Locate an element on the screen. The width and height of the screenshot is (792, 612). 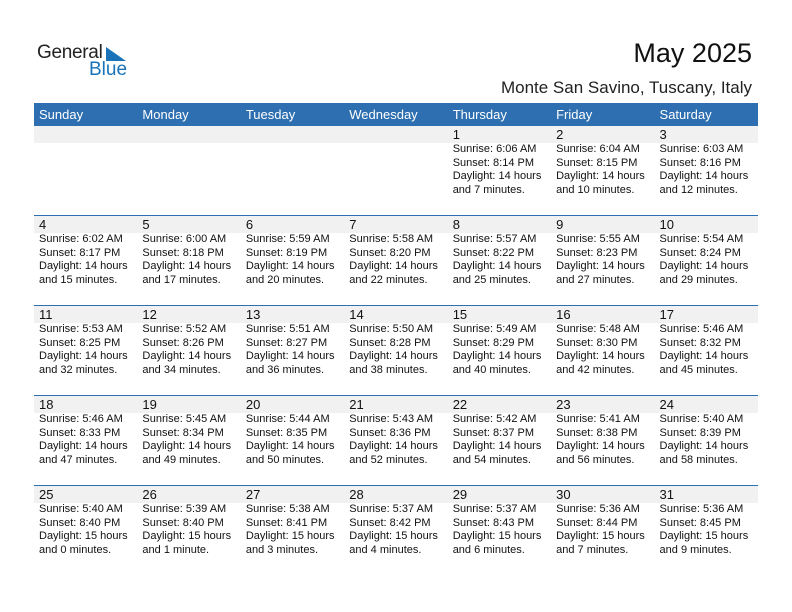
sunset-text: Sunset: 8:42 PM is located at coordinates (390, 522).